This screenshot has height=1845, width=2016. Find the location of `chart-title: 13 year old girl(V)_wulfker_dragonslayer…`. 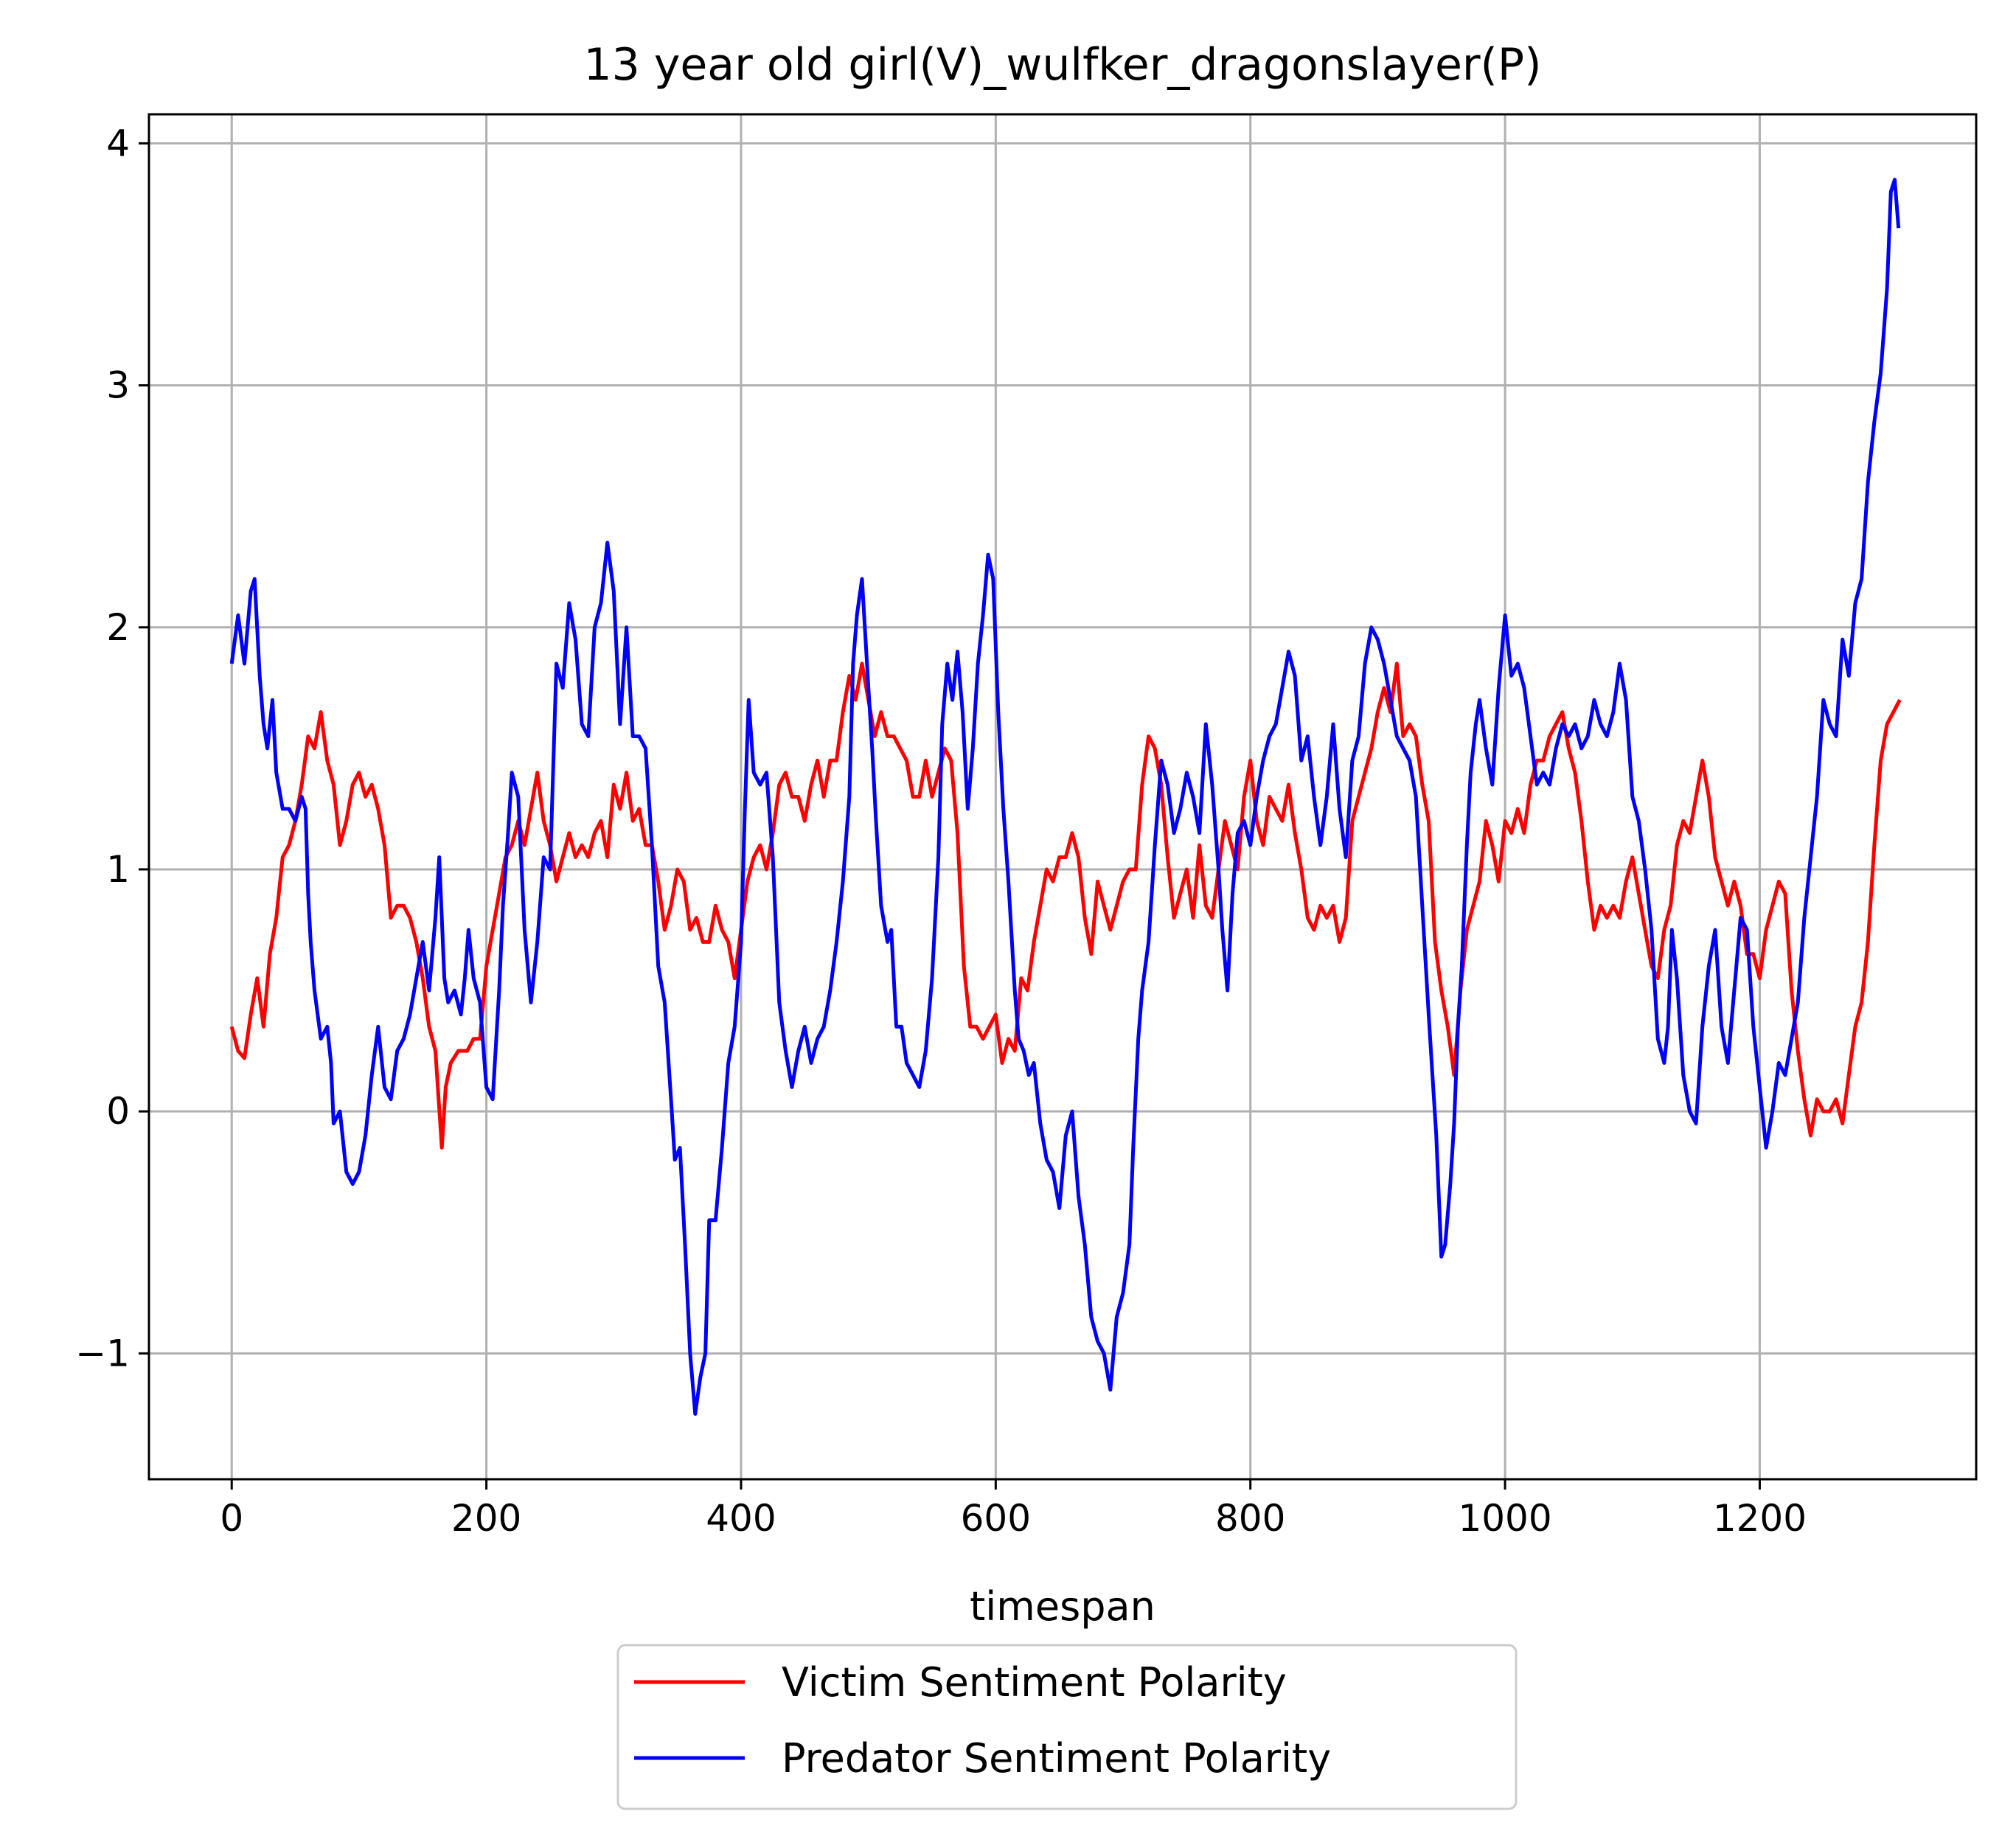

chart-title: 13 year old girl(V)_wulfker_dragonslayer… is located at coordinates (1062, 65).